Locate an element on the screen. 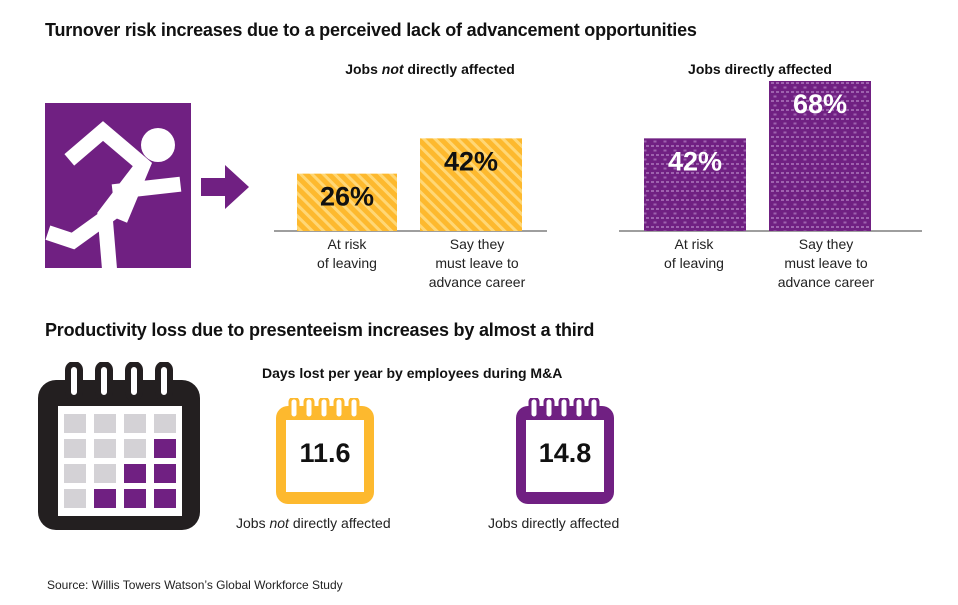  days-lost-directly-affected-value: 14.8 is located at coordinates (565, 453).